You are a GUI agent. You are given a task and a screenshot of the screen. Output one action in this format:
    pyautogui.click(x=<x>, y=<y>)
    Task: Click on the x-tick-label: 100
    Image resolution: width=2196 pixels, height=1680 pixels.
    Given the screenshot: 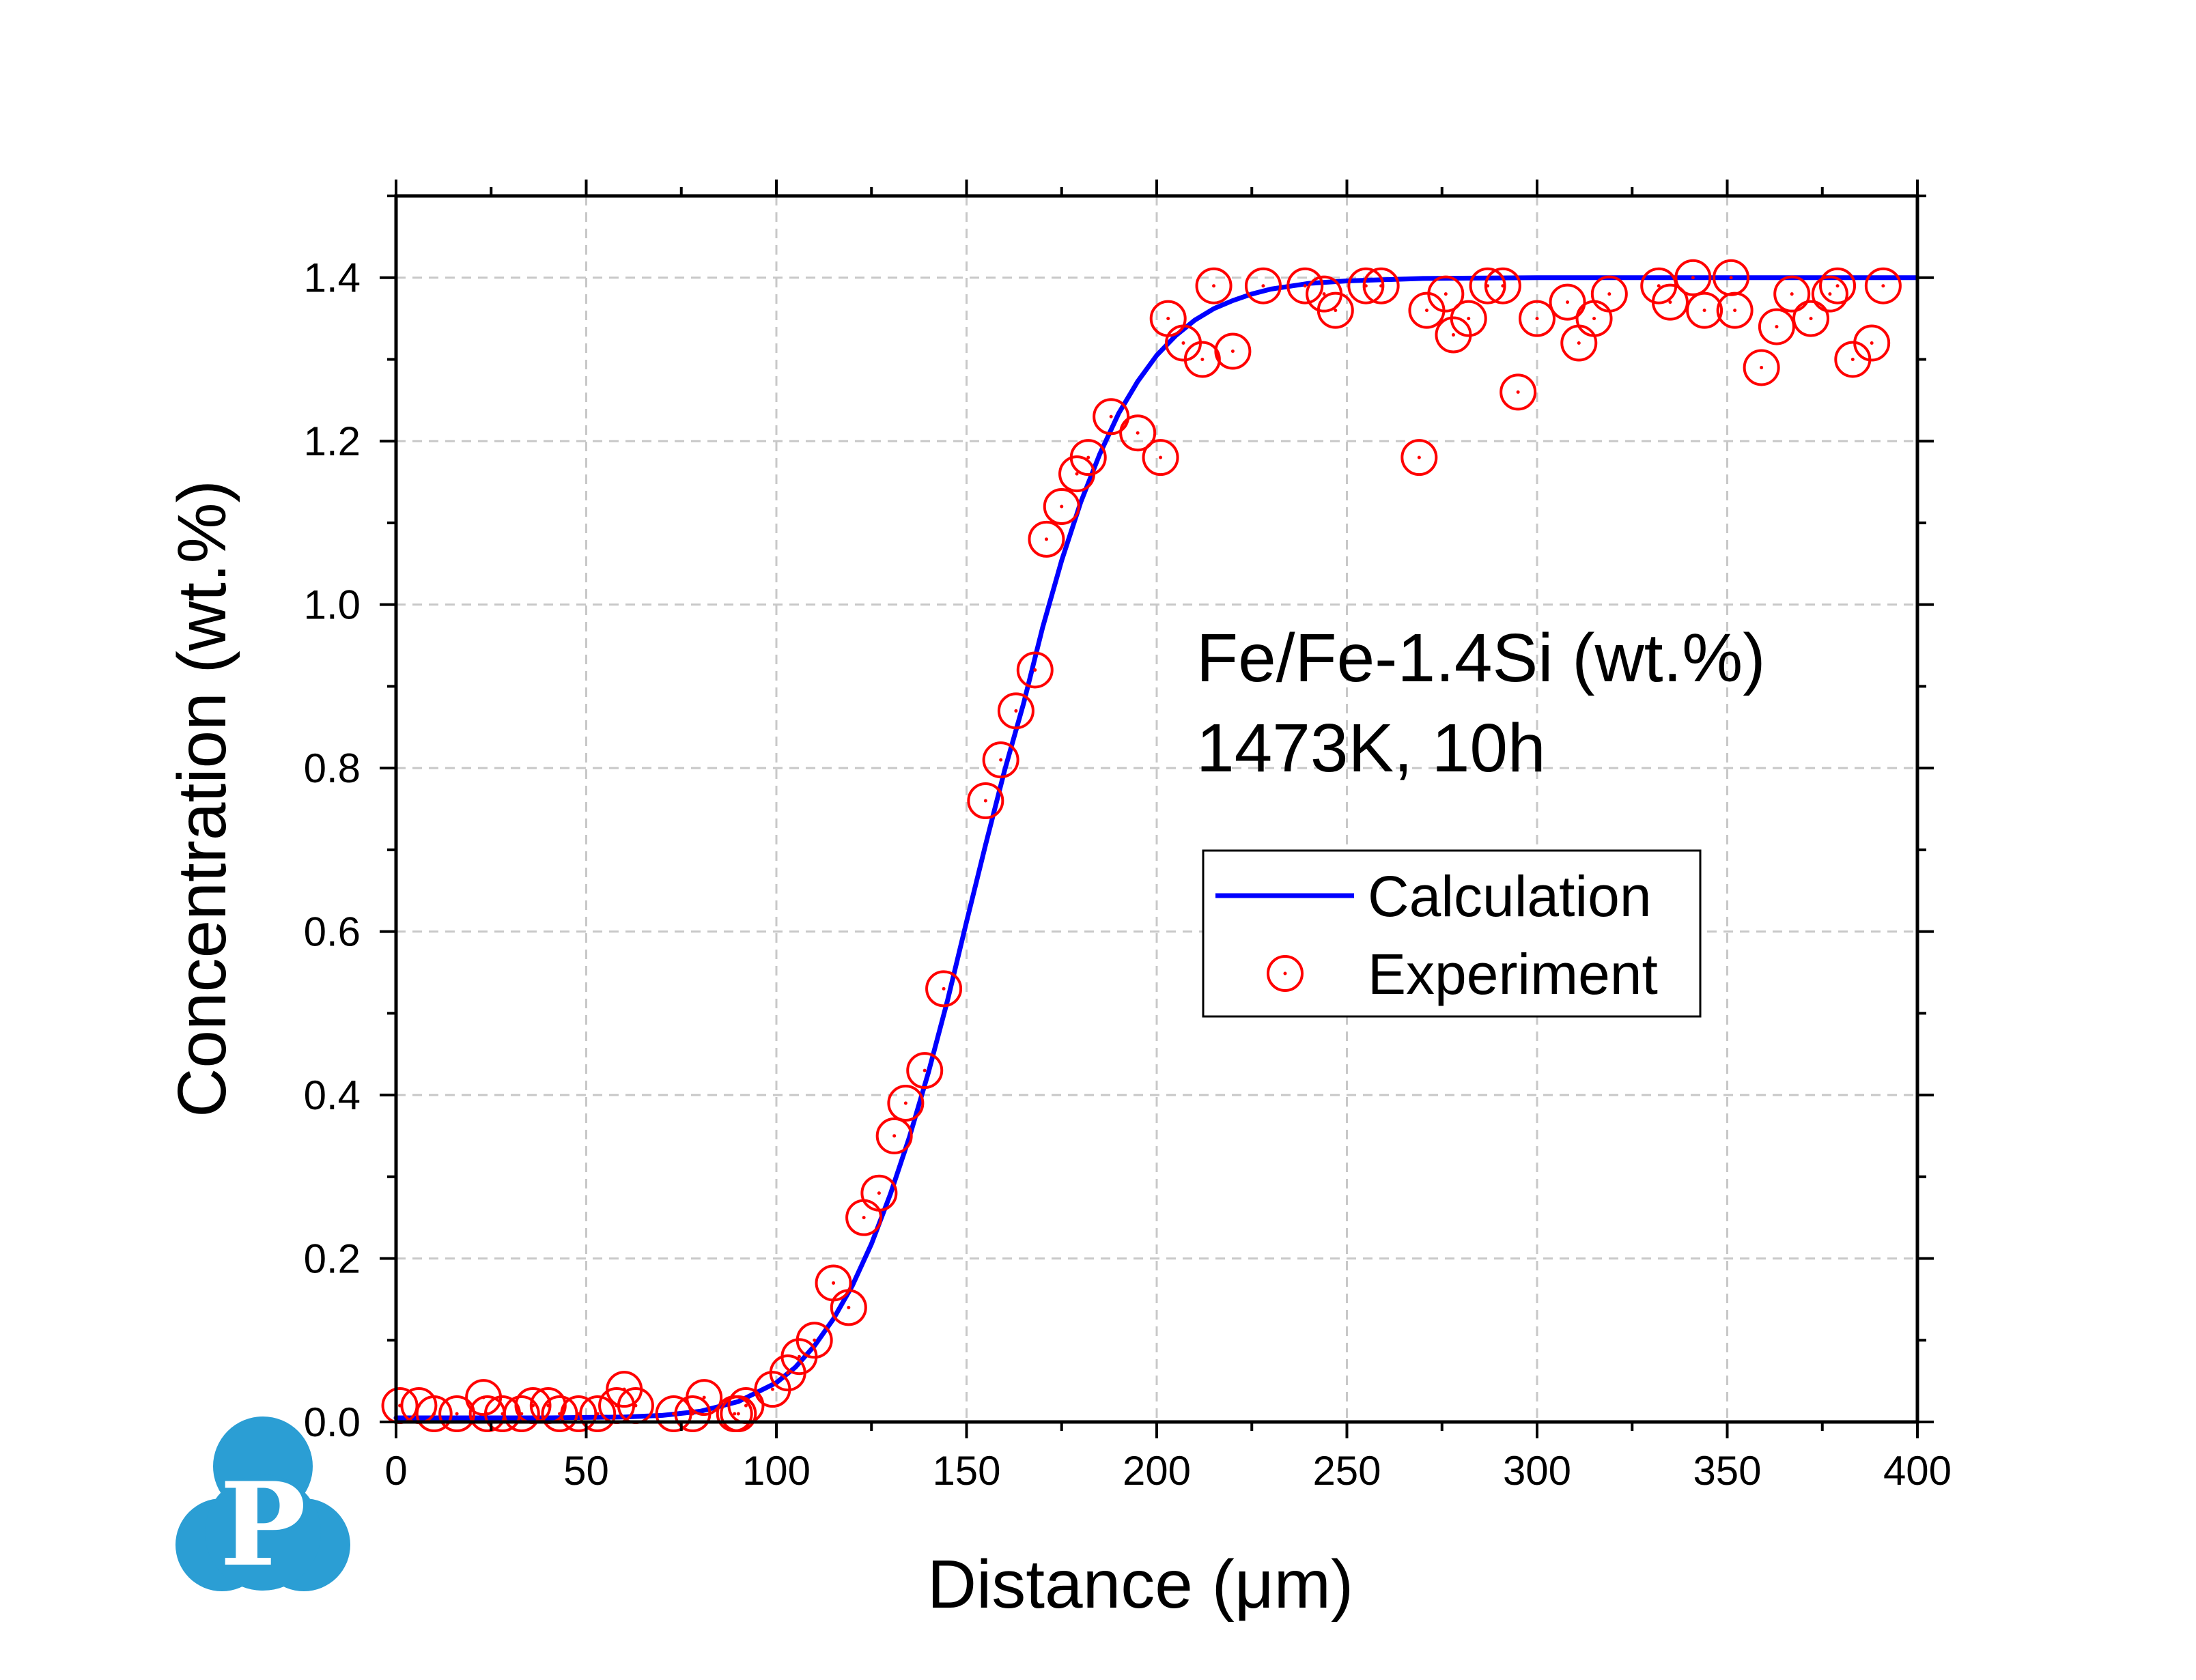 What is the action you would take?
    pyautogui.click(x=777, y=1471)
    